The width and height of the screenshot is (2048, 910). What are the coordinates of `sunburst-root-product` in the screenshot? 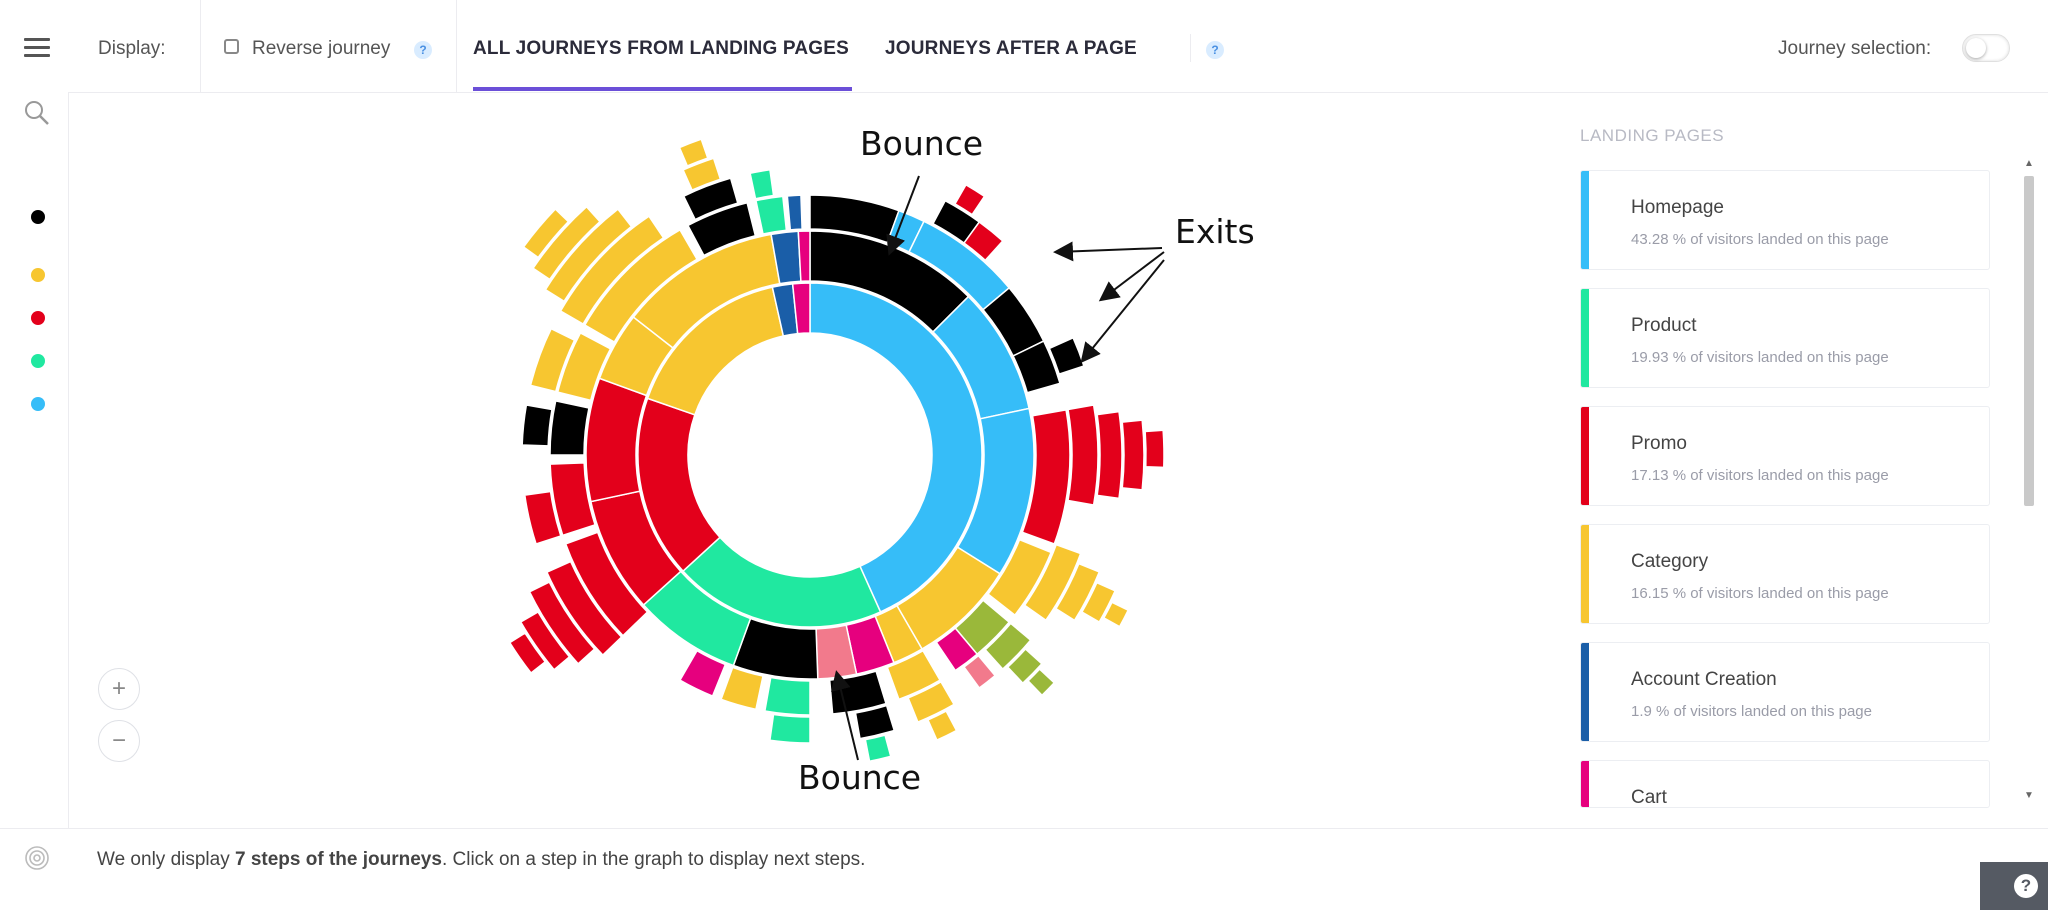 It's located at (782, 582).